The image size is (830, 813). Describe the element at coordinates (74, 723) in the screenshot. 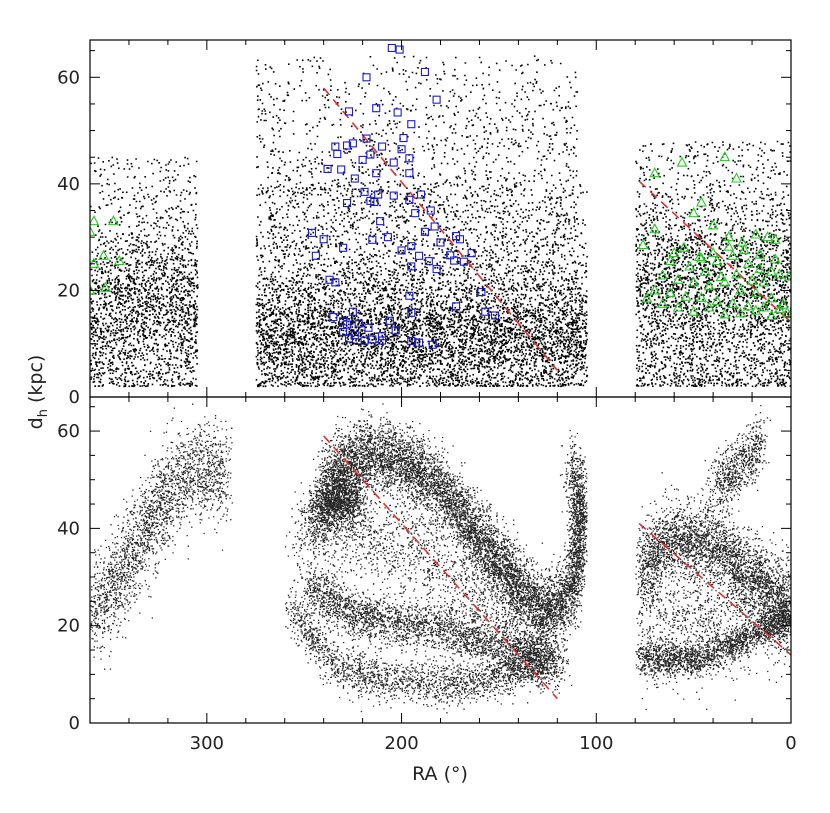

I see `bottom-ytick-label: 0` at that location.